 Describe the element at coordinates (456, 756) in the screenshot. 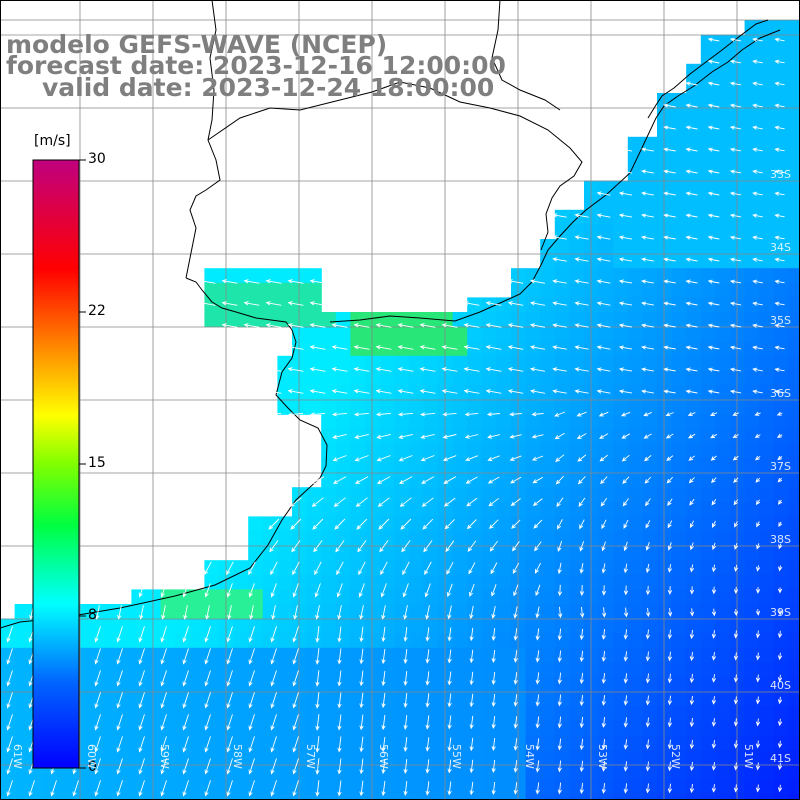

I see `lon-label-55w: 55W` at that location.